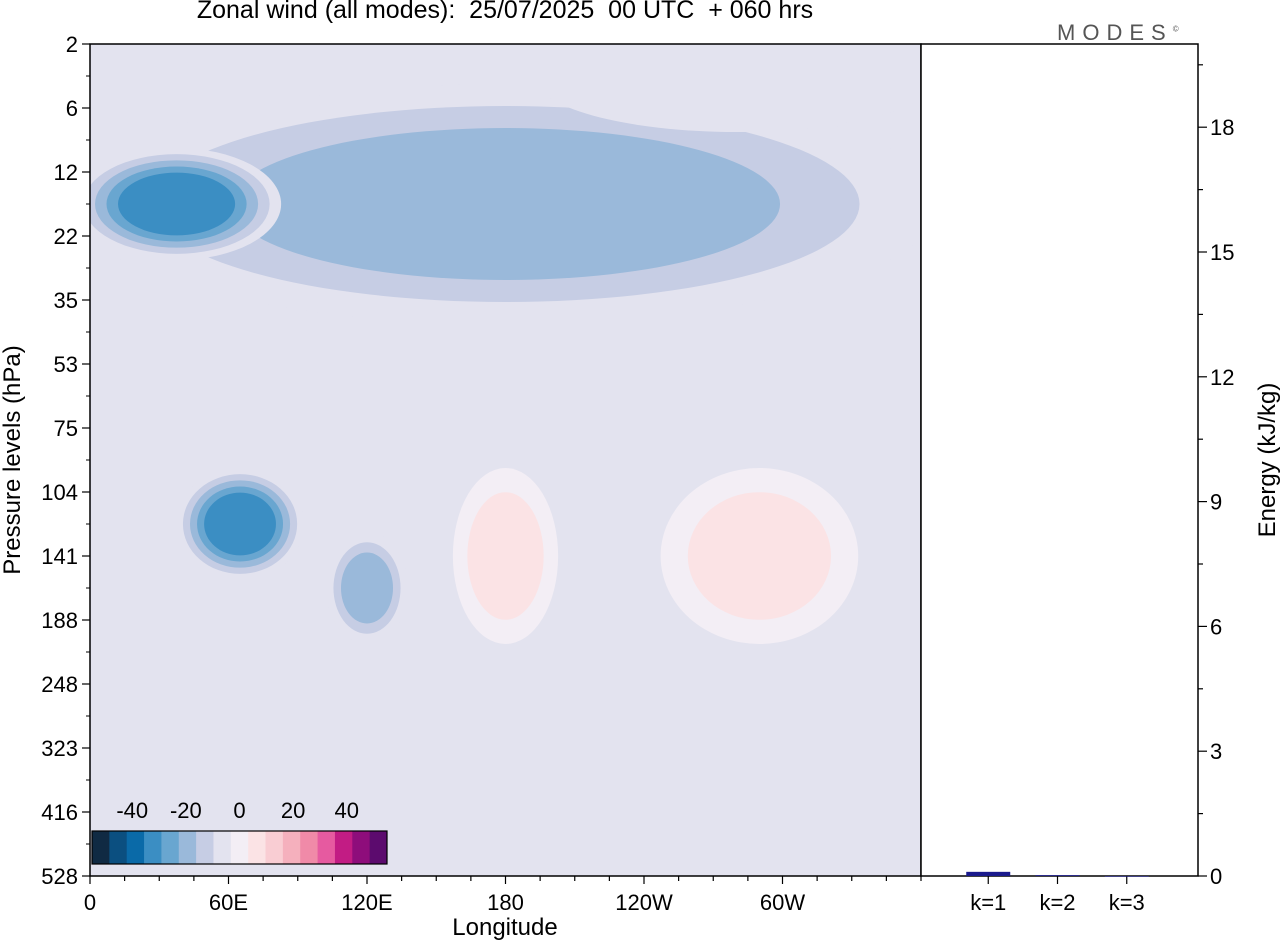 This screenshot has width=1280, height=942. I want to click on y-tick-label: 323, so click(59, 748).